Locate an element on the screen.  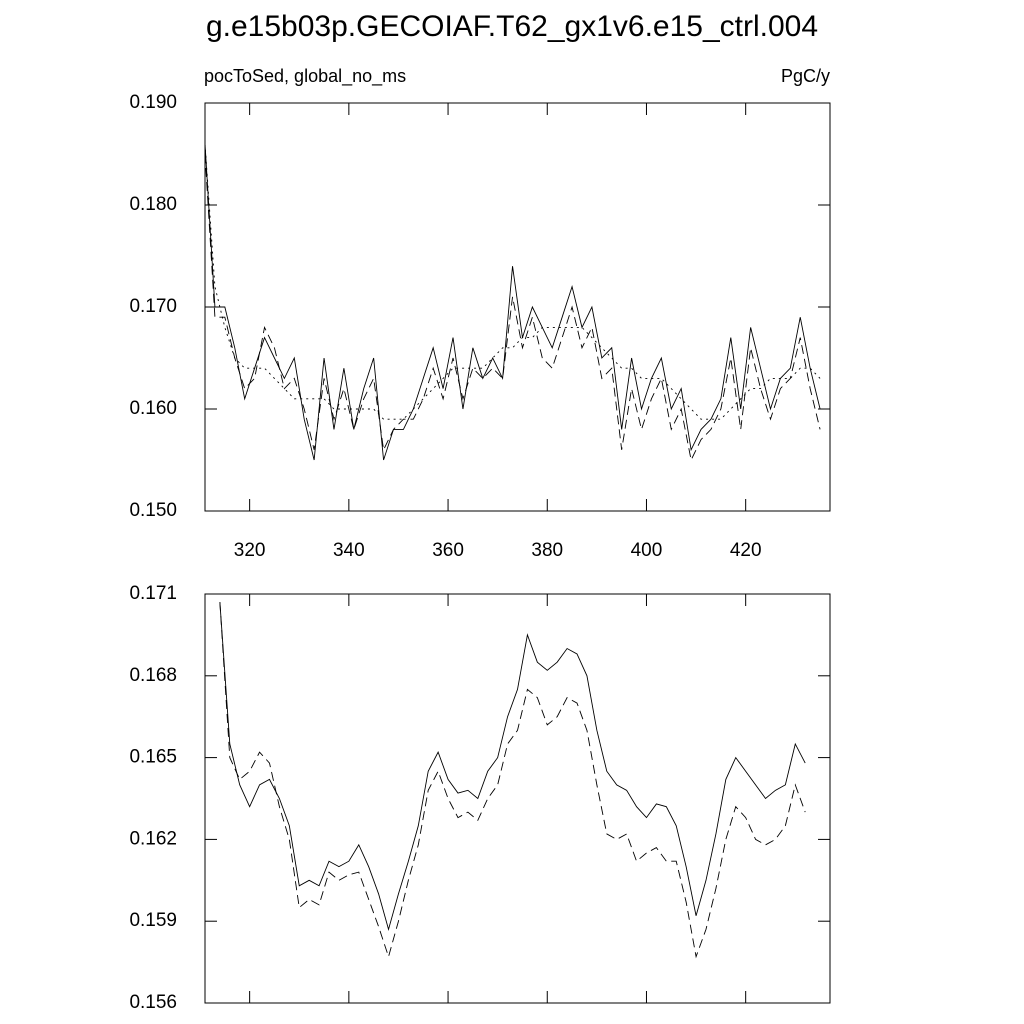
y-tick-label: 0.170 is located at coordinates (153, 306).